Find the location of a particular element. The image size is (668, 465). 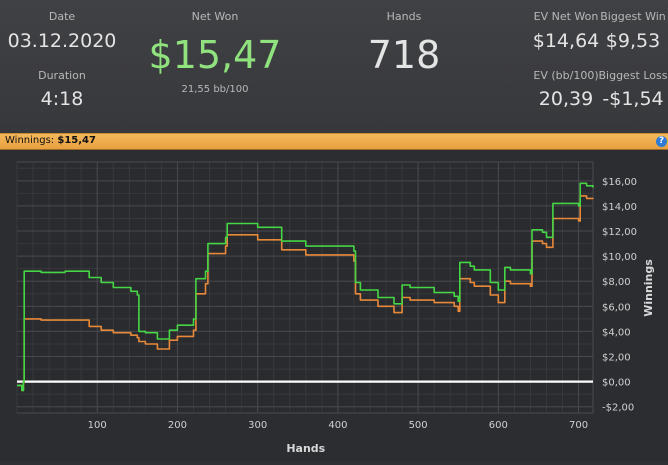

ev-net-won-label: EV Net Won is located at coordinates (566, 16).